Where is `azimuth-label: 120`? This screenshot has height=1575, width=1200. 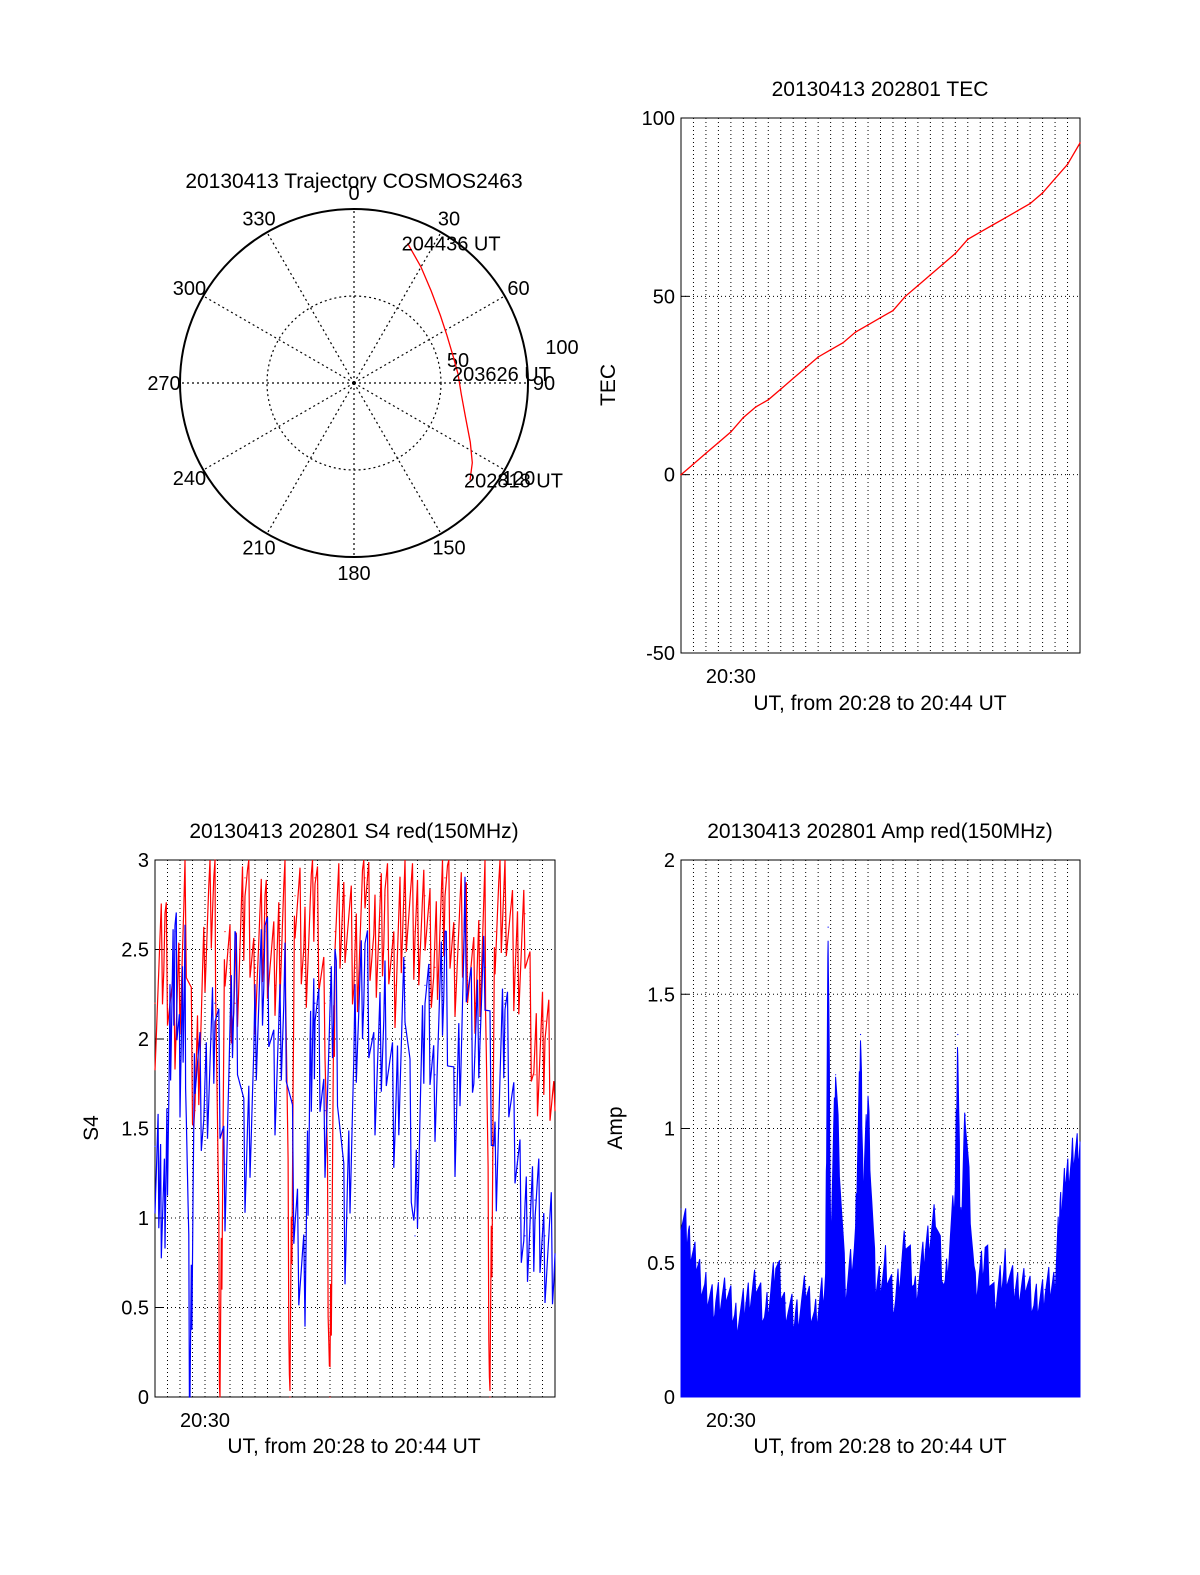 azimuth-label: 120 is located at coordinates (518, 479).